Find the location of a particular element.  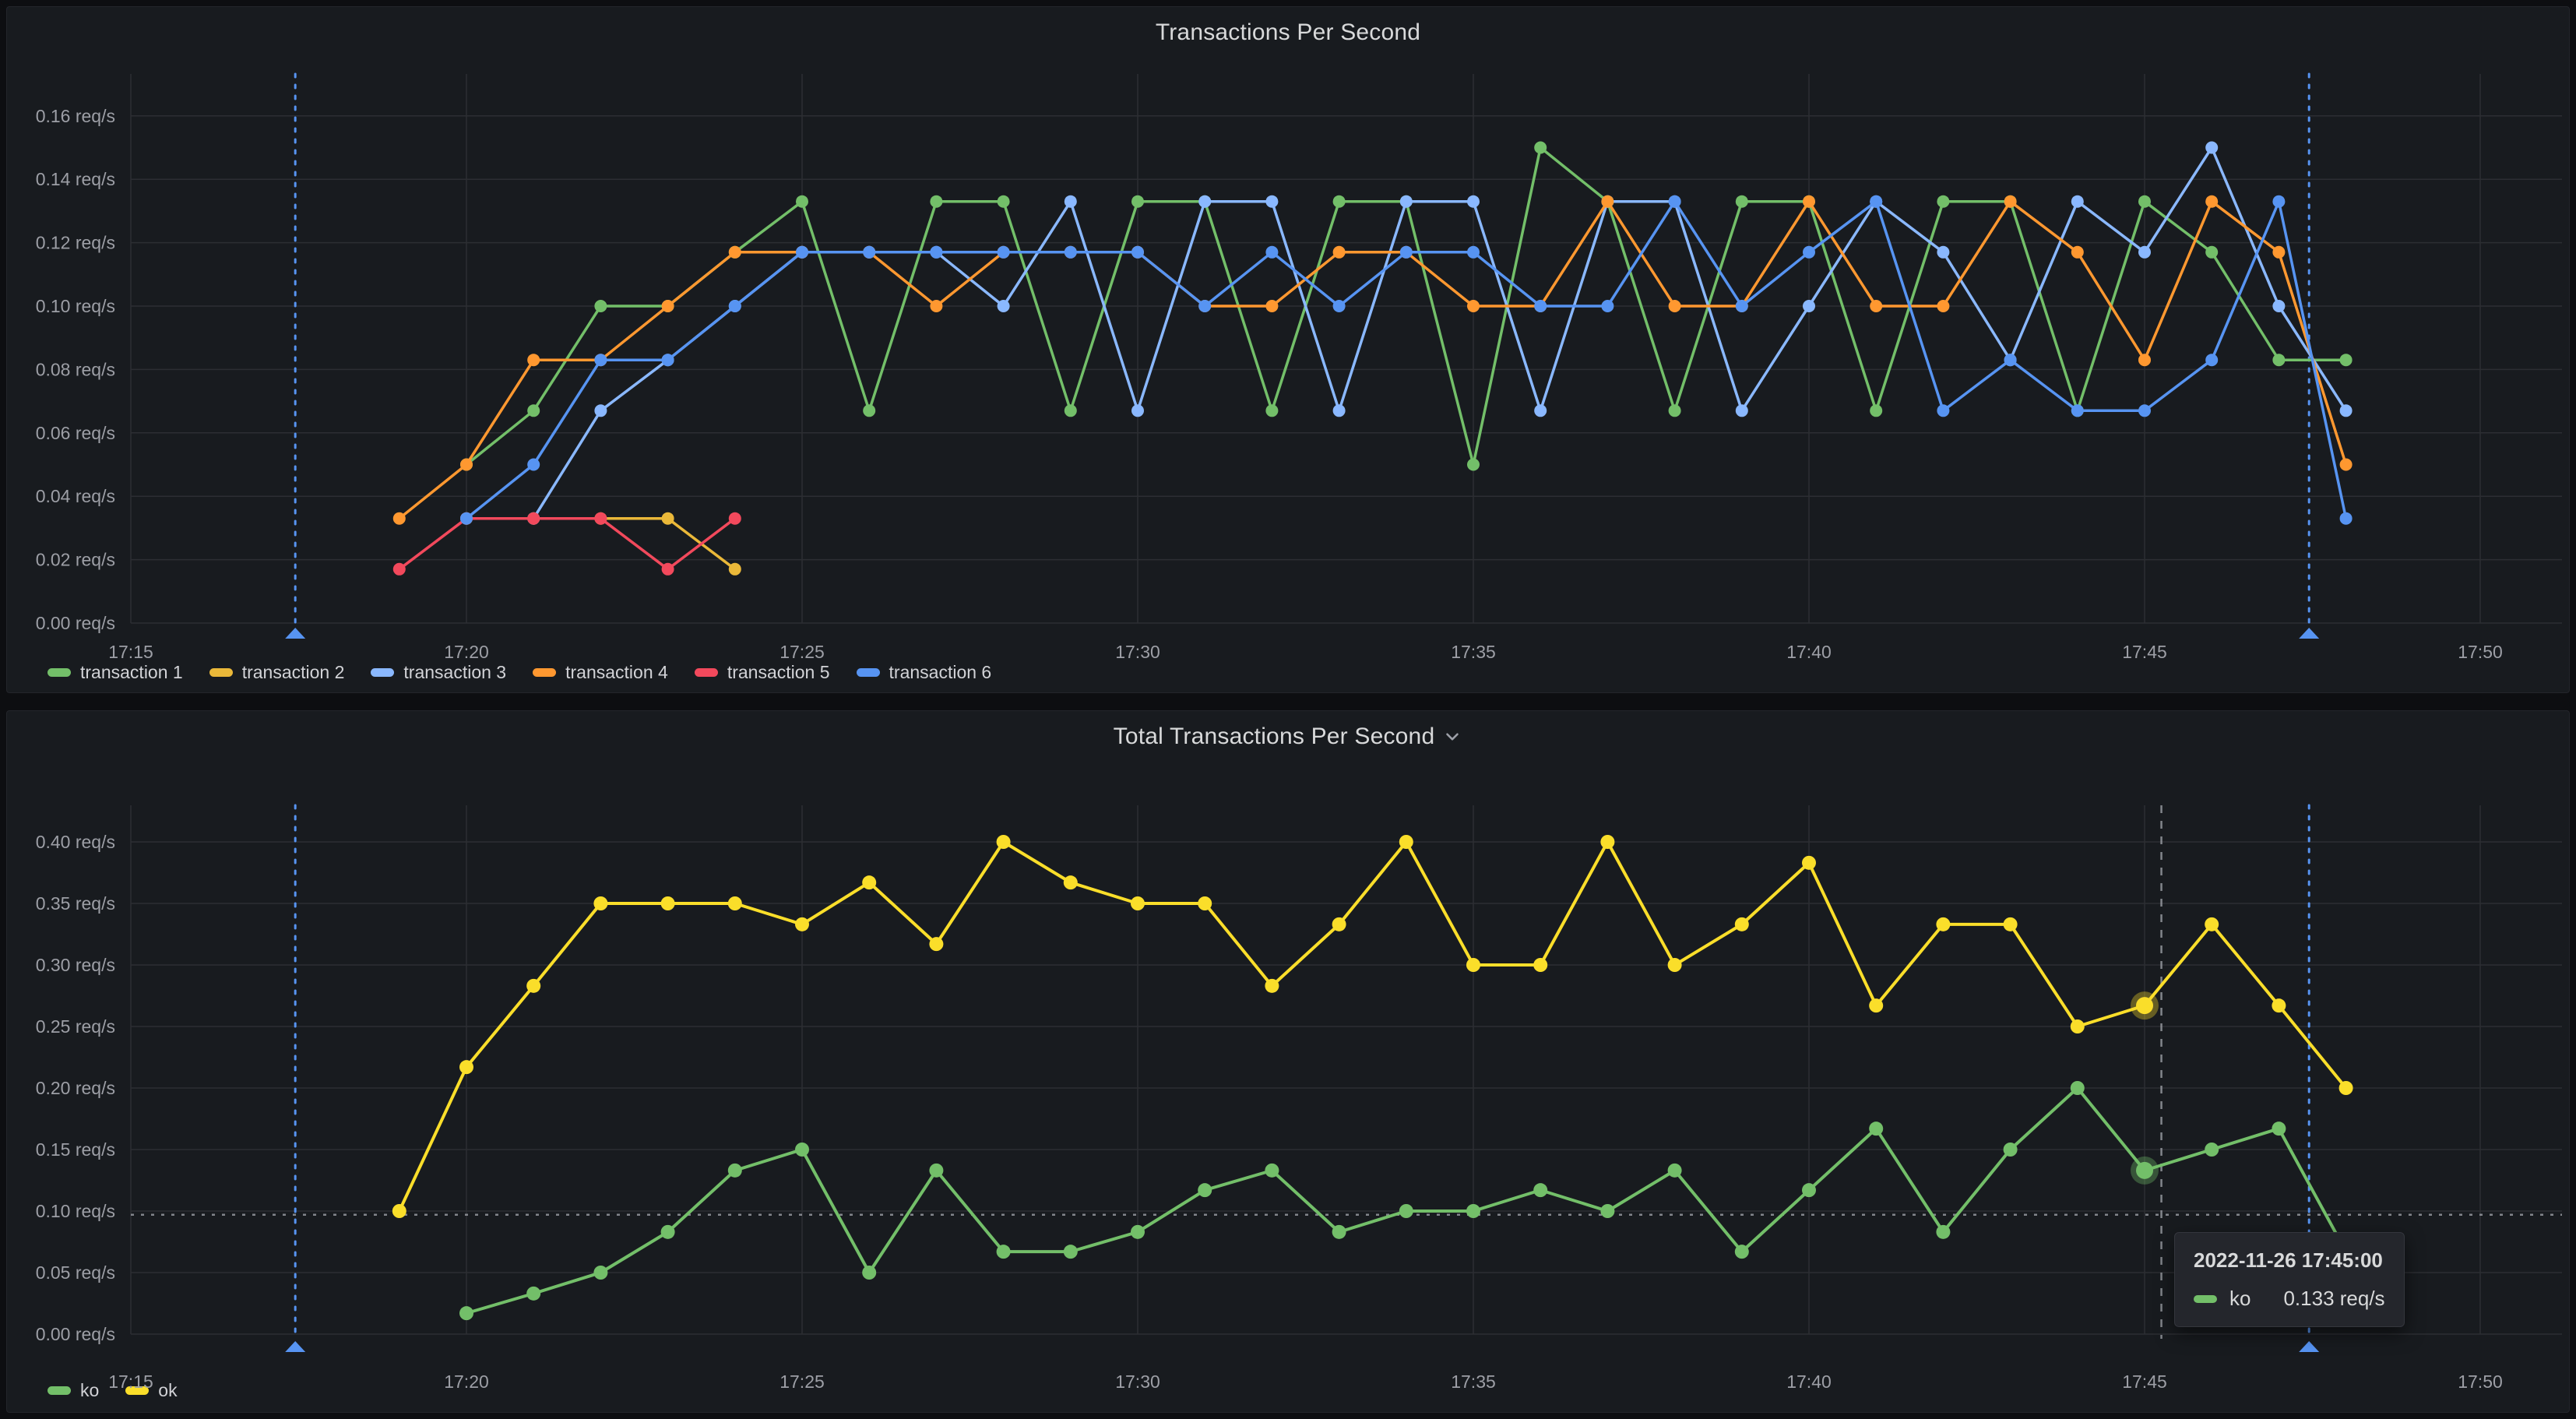

legend-label: transaction 1 is located at coordinates (131, 672).